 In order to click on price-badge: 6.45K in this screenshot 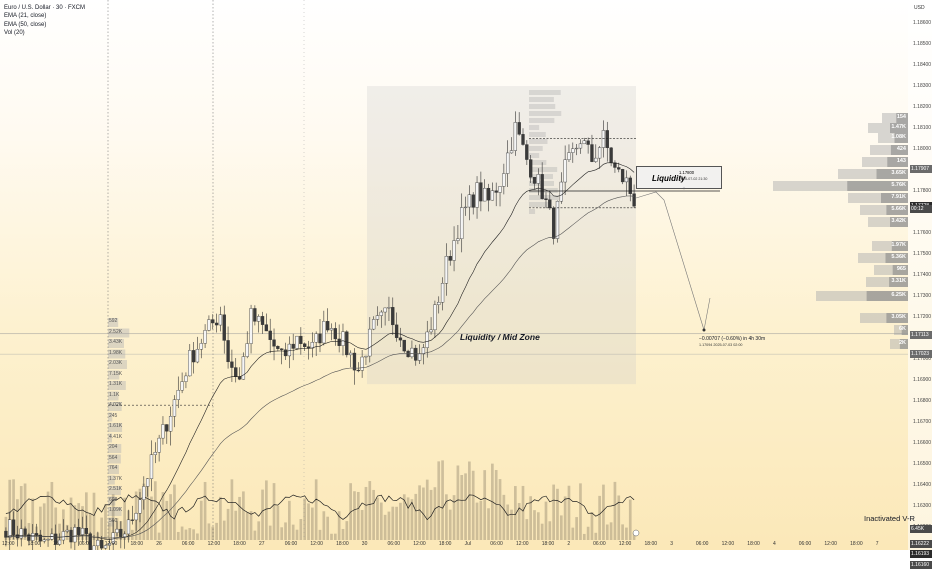, I will do `click(921, 529)`.